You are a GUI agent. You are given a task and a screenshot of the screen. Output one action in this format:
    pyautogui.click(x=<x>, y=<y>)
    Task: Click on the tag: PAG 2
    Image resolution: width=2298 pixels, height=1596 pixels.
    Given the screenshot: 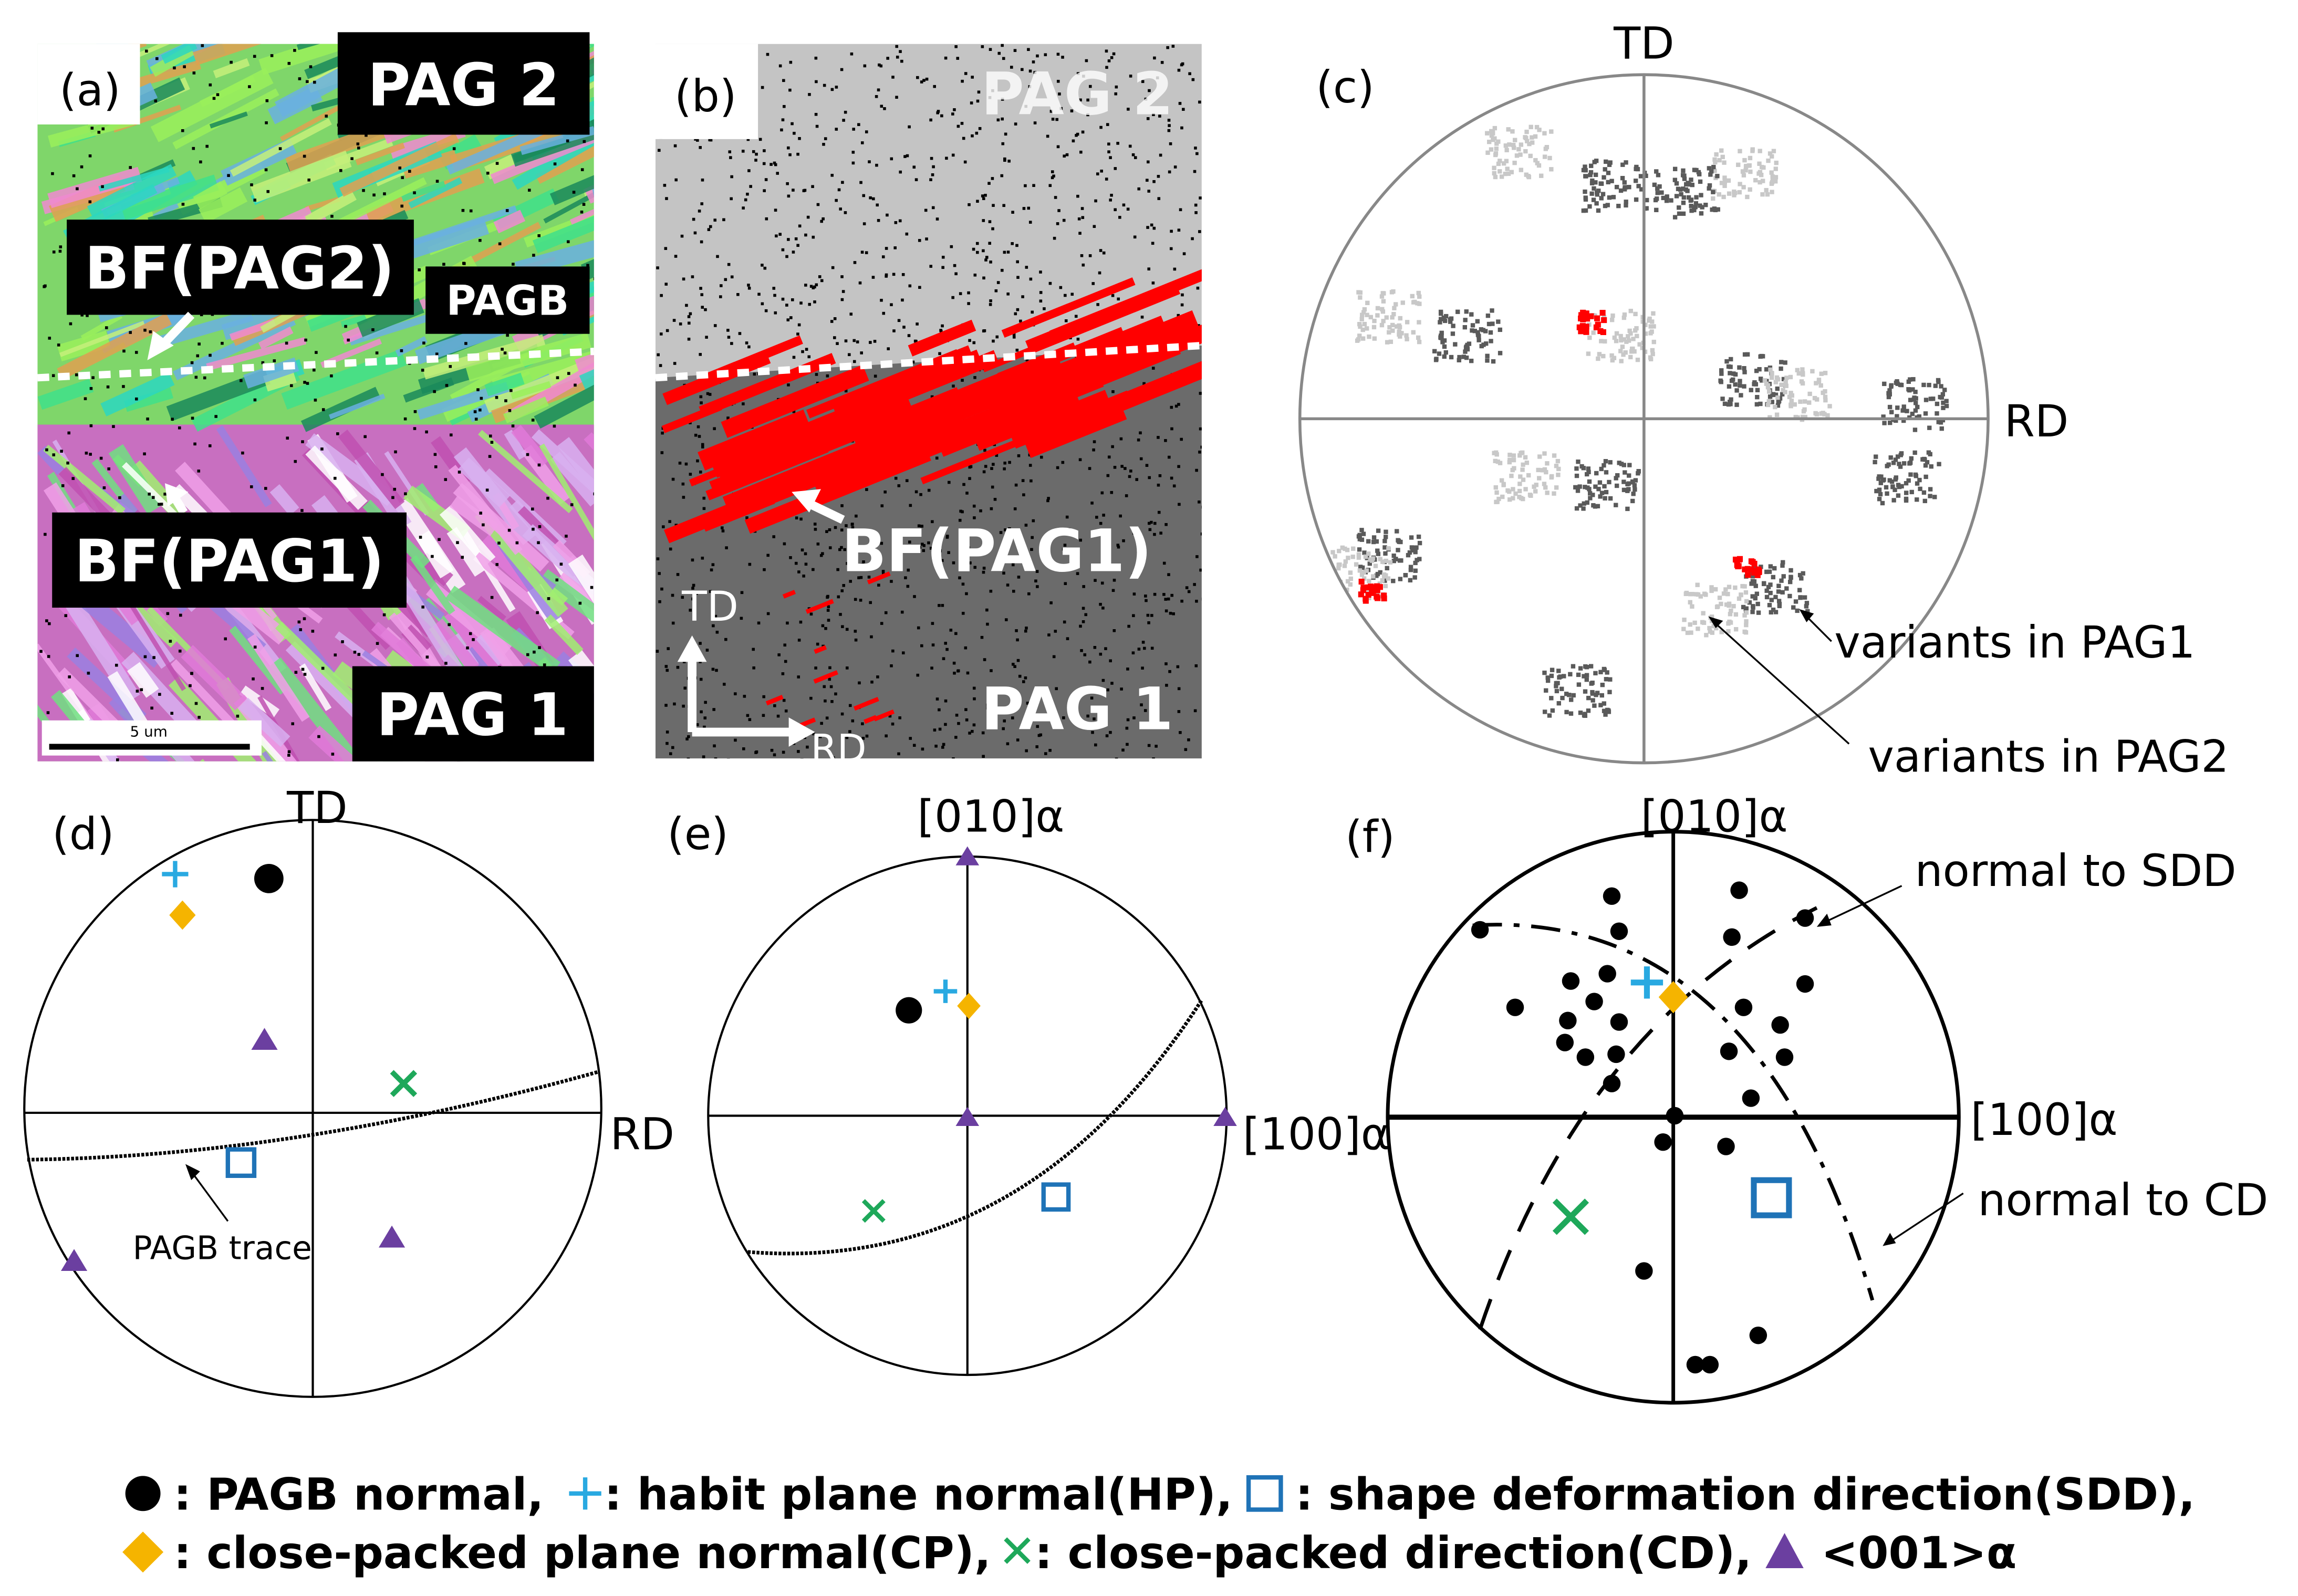 What is the action you would take?
    pyautogui.click(x=464, y=85)
    